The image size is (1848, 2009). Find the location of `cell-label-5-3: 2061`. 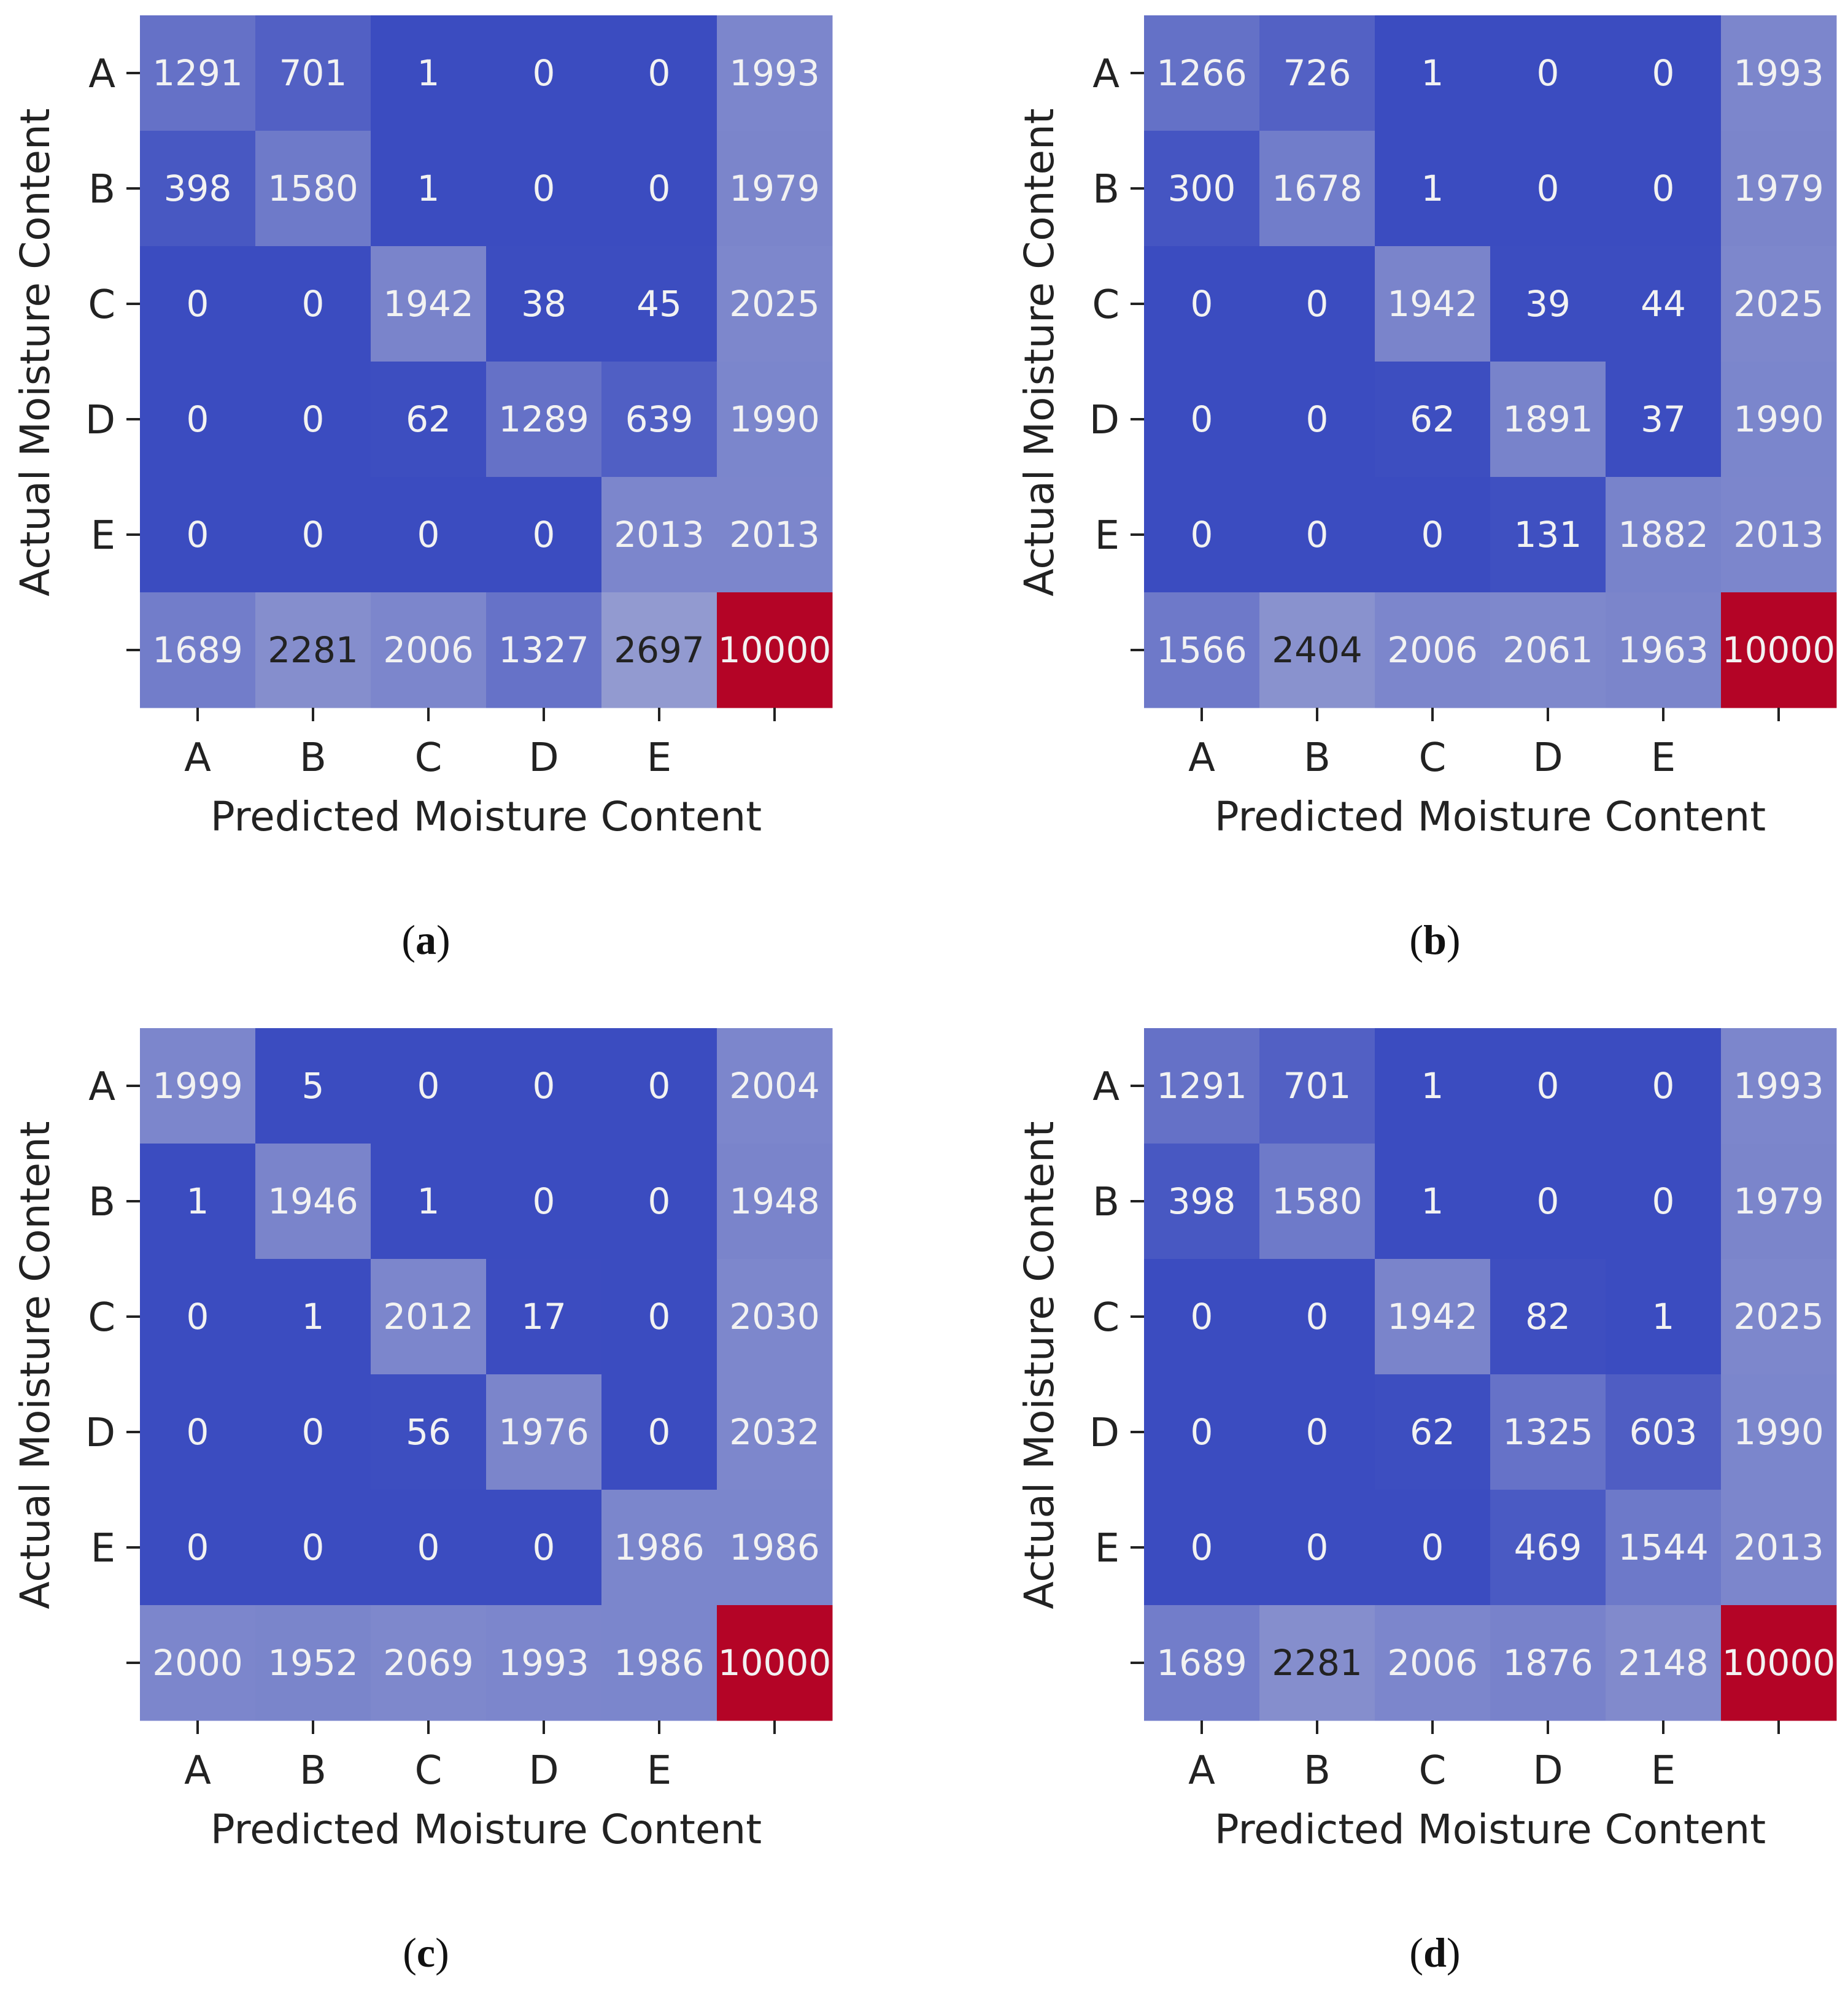

cell-label-5-3: 2061 is located at coordinates (1548, 650).